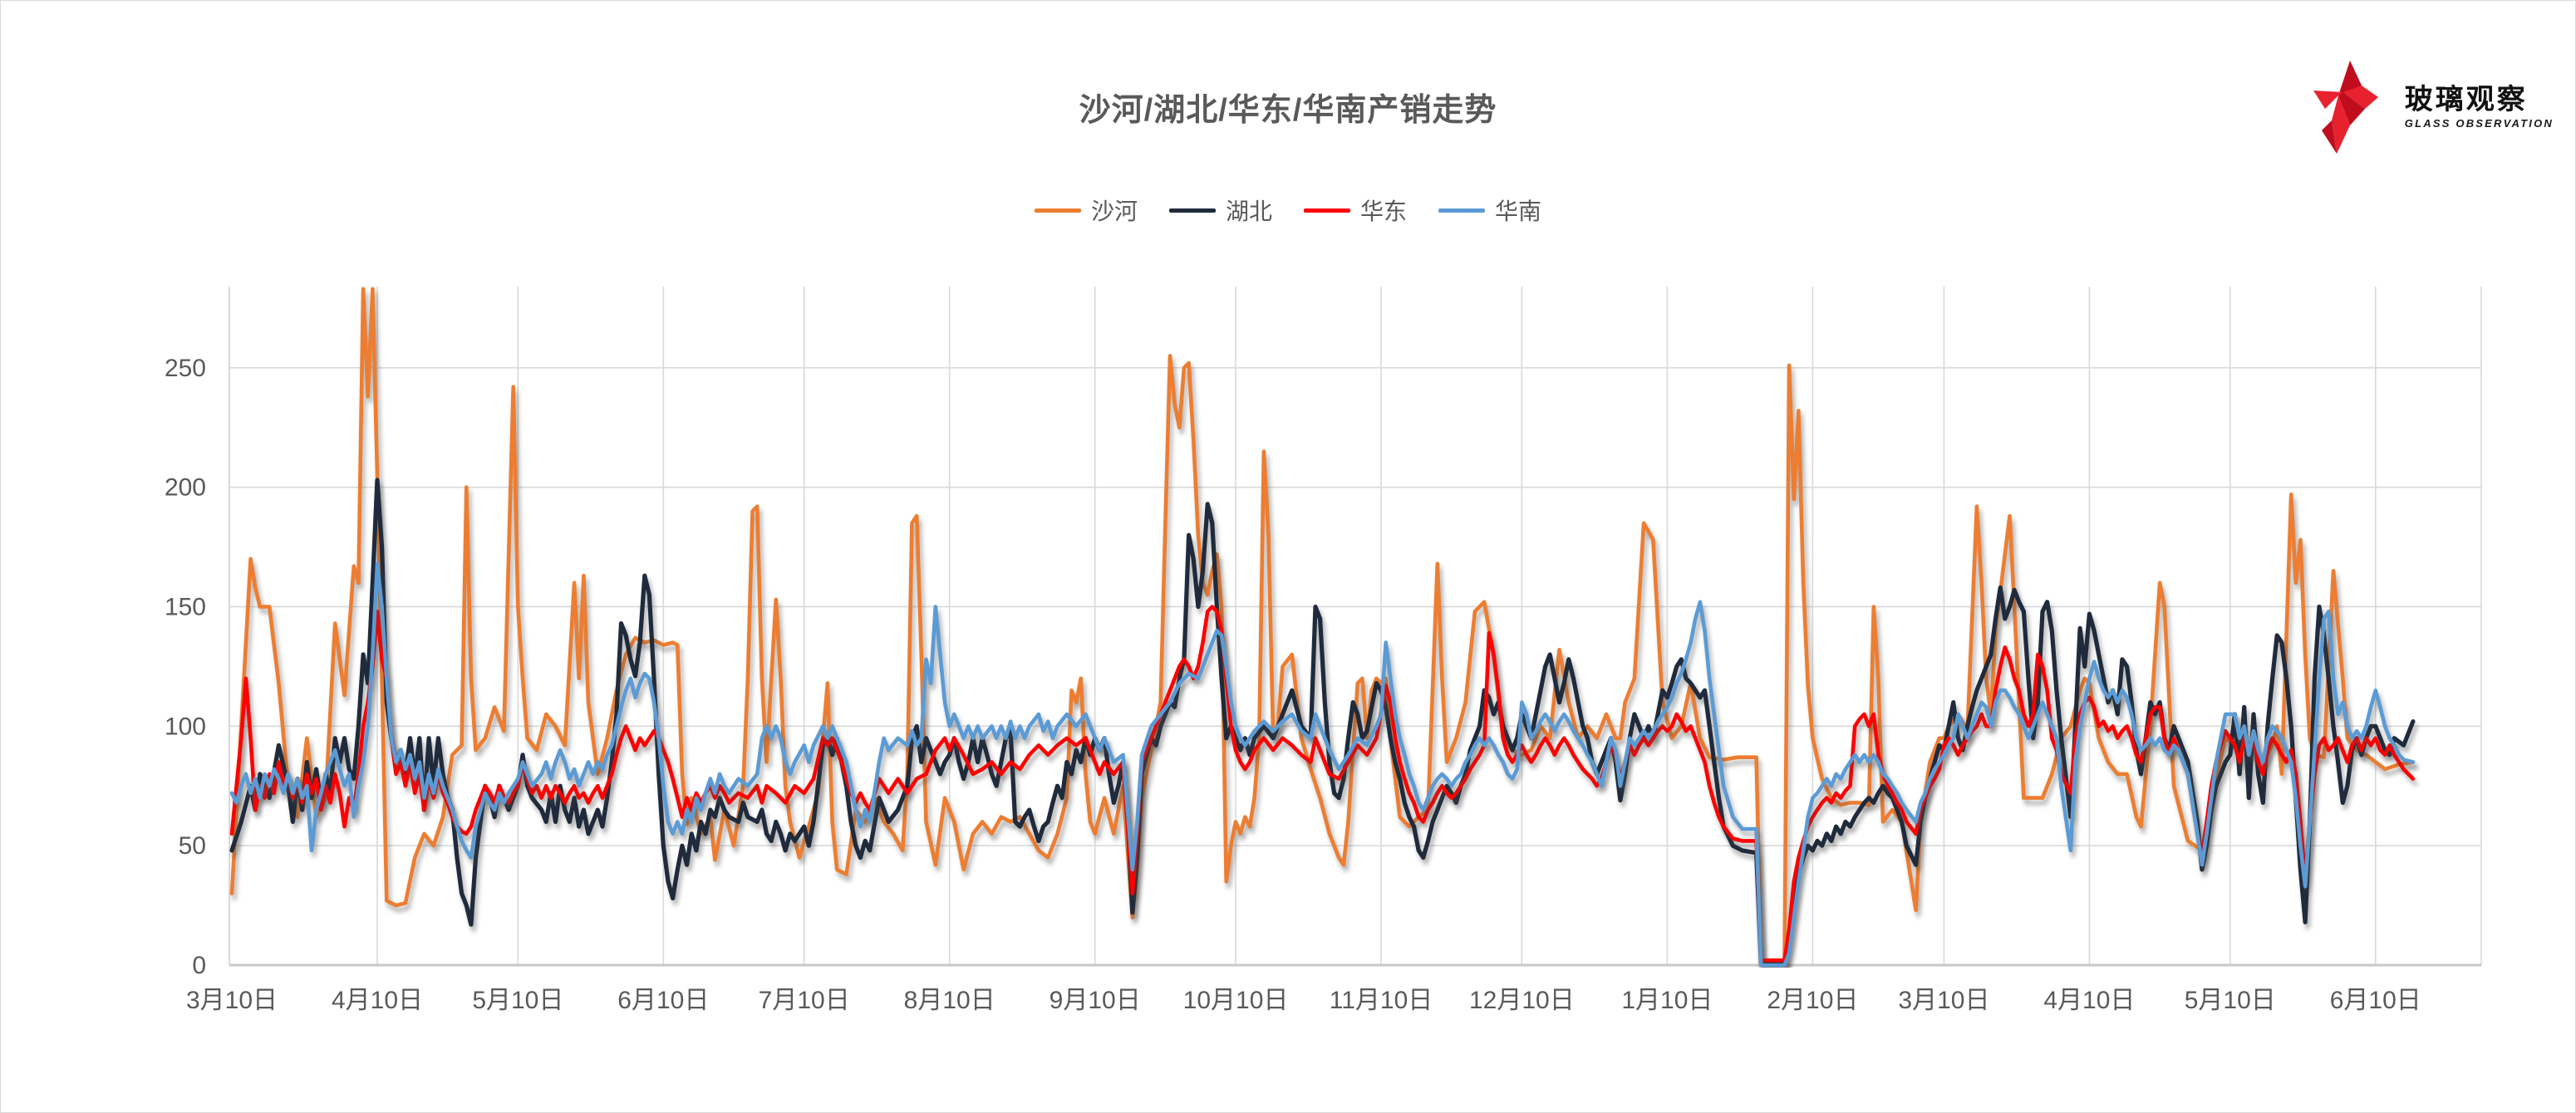 This screenshot has height=1113, width=2576. Describe the element at coordinates (1384, 211) in the screenshot. I see `legend-label: 华东` at that location.